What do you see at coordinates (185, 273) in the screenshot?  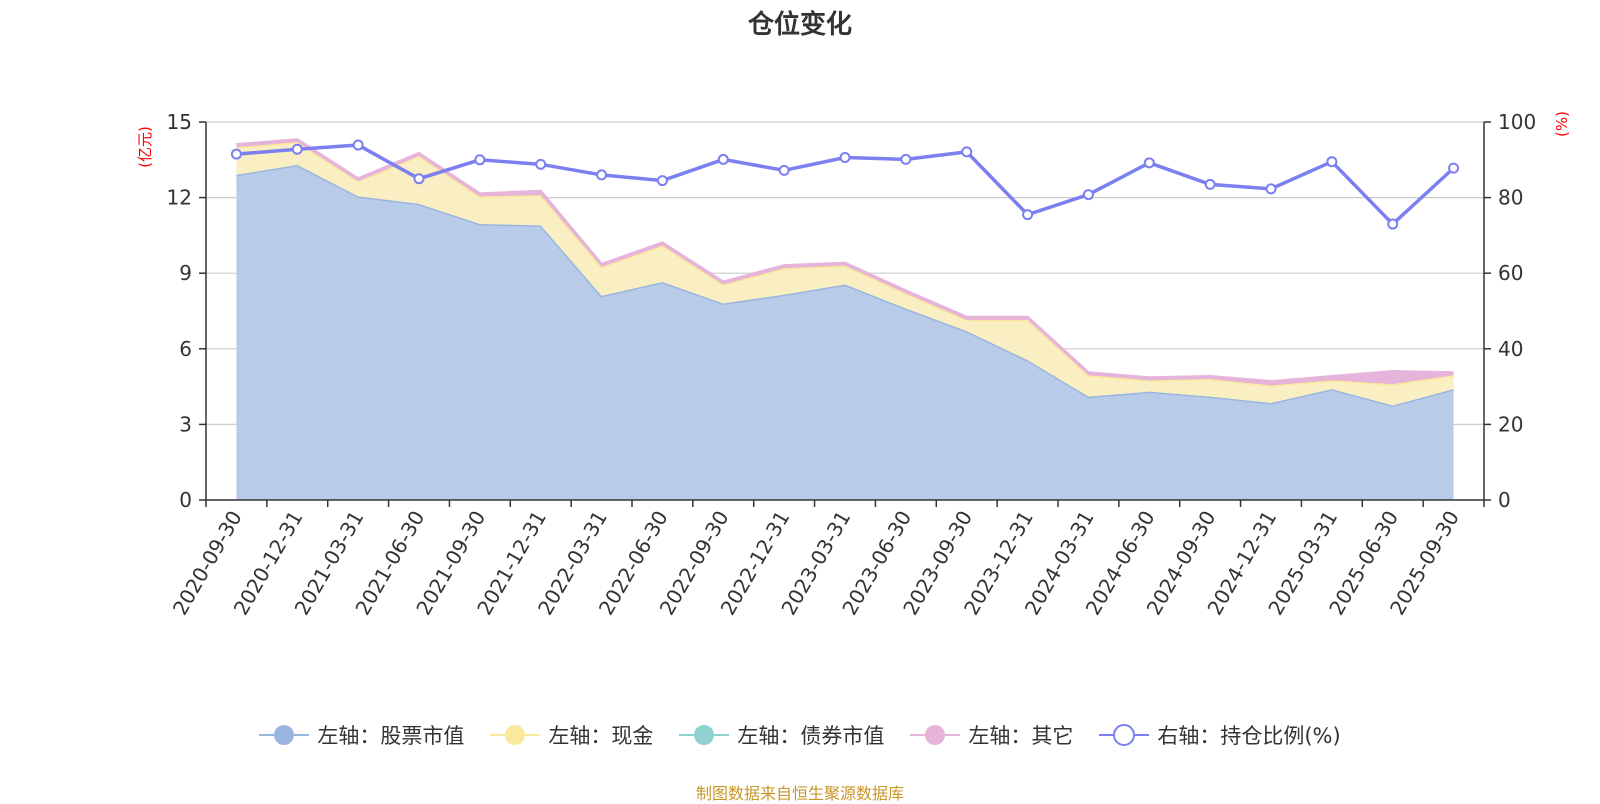 I see `left-tick-label: 9` at bounding box center [185, 273].